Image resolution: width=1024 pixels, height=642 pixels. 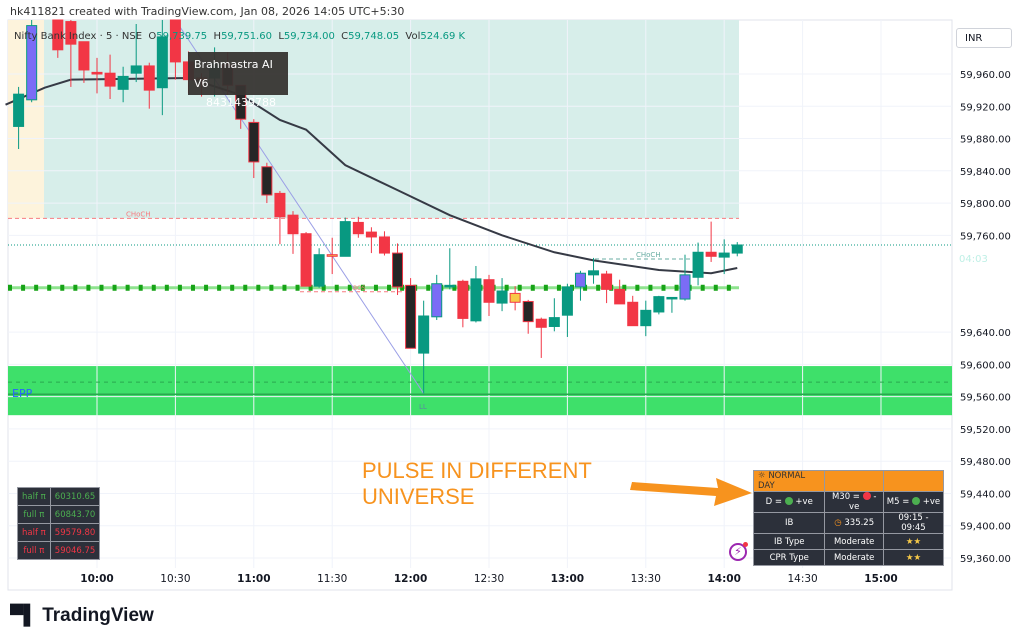 What do you see at coordinates (985, 462) in the screenshot?
I see `y-tick-label: 59,480.00` at bounding box center [985, 462].